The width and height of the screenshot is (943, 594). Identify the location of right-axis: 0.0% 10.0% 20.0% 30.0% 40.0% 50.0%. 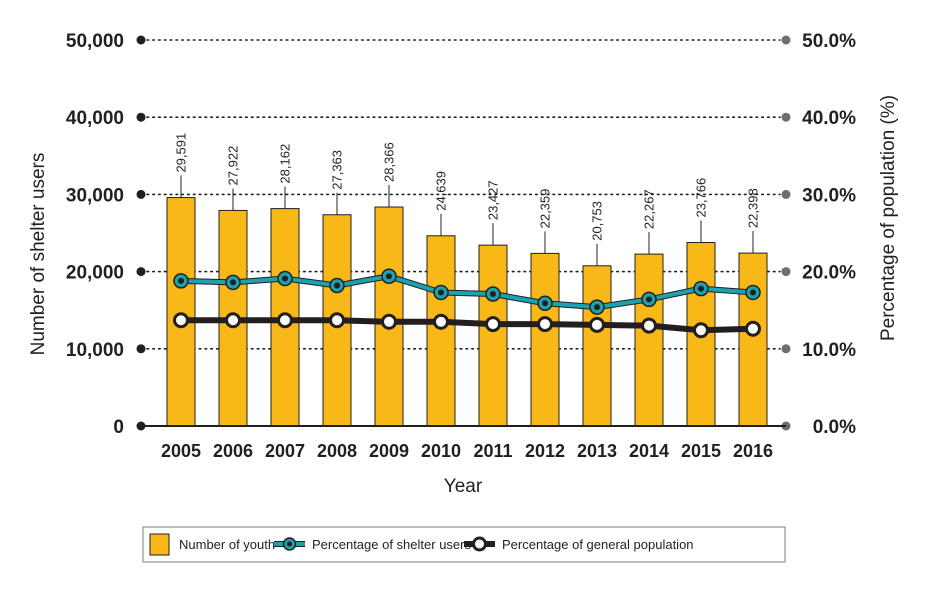
(818, 234).